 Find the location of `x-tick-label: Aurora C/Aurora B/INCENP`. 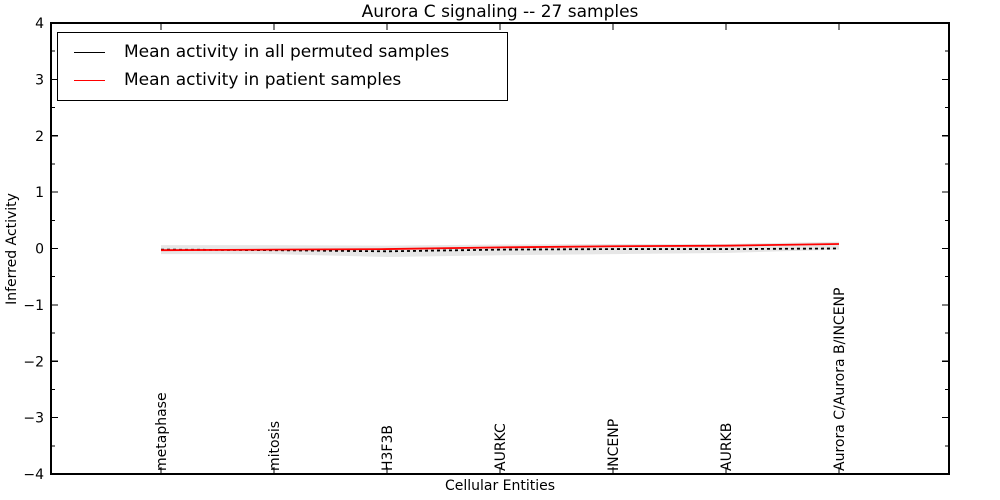

x-tick-label: Aurora C/Aurora B/INCENP is located at coordinates (840, 379).